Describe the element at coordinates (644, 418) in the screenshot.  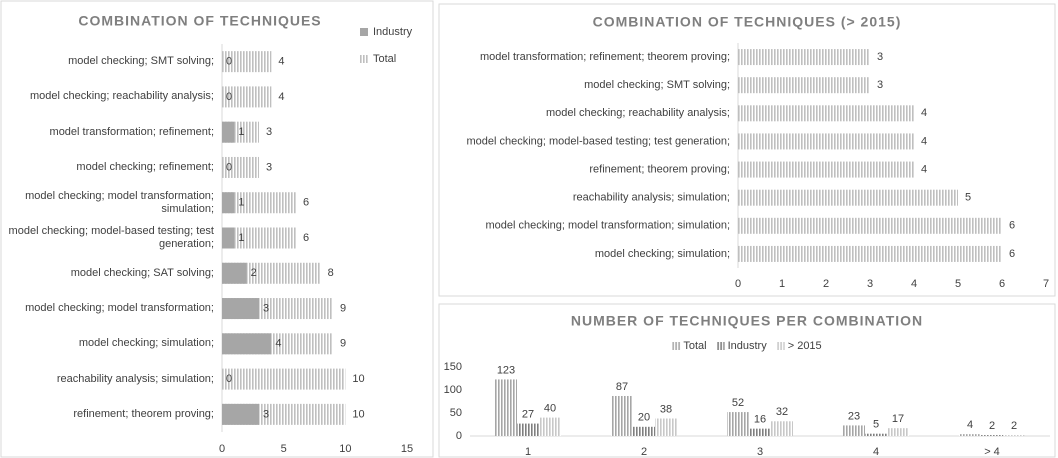
I see `data-label: 20` at that location.